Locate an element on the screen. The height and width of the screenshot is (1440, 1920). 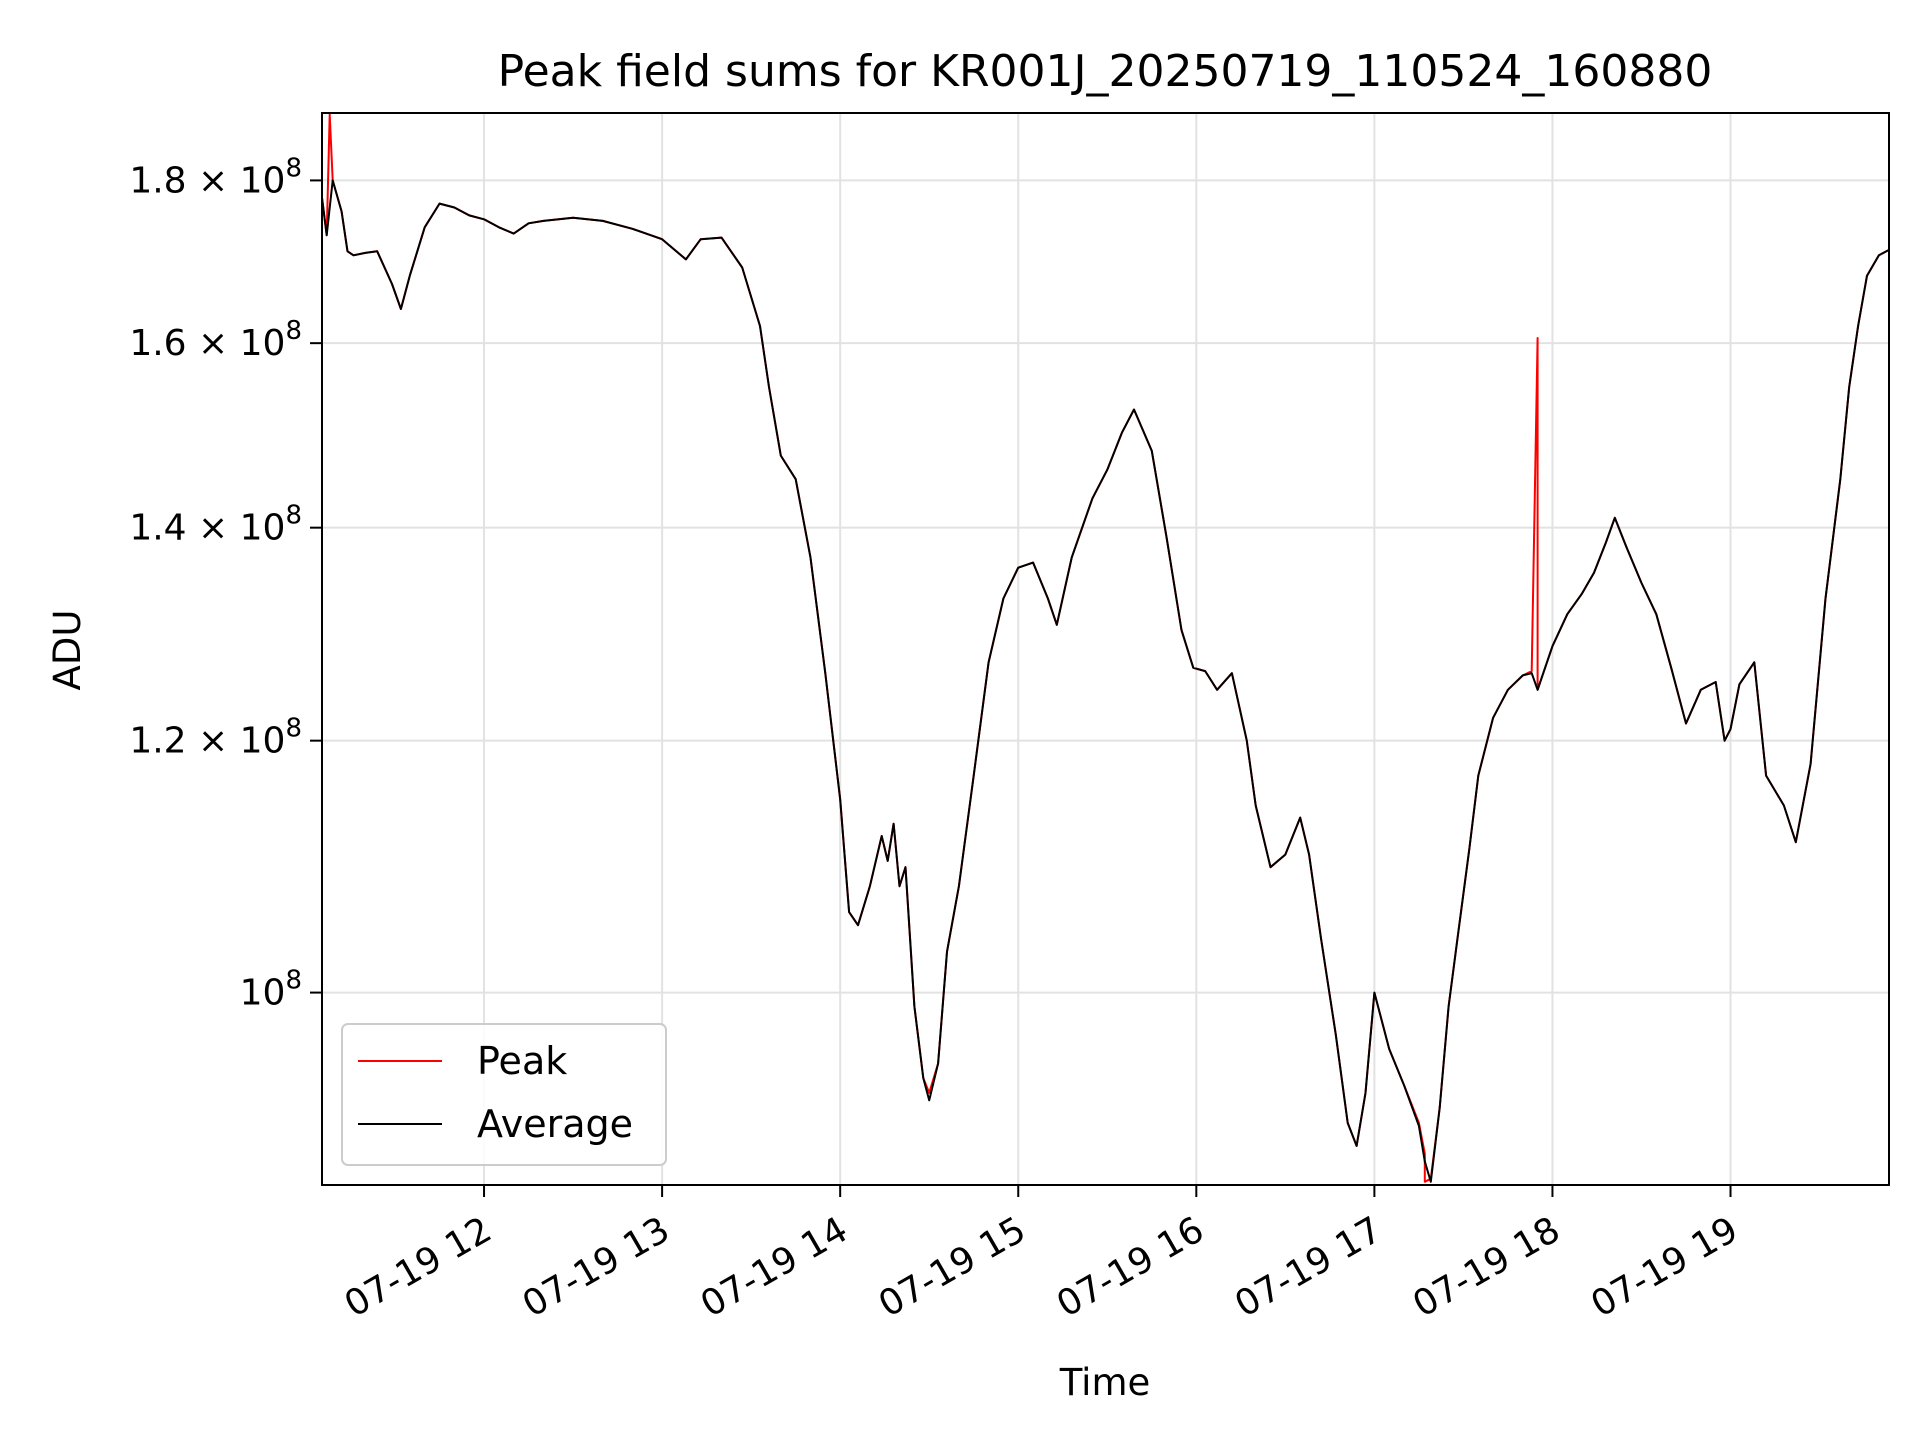
y-axis: 108 1.2 × 108 1.4 × 108 1.6 × 108 1.8 × 108 is located at coordinates (225, 583).